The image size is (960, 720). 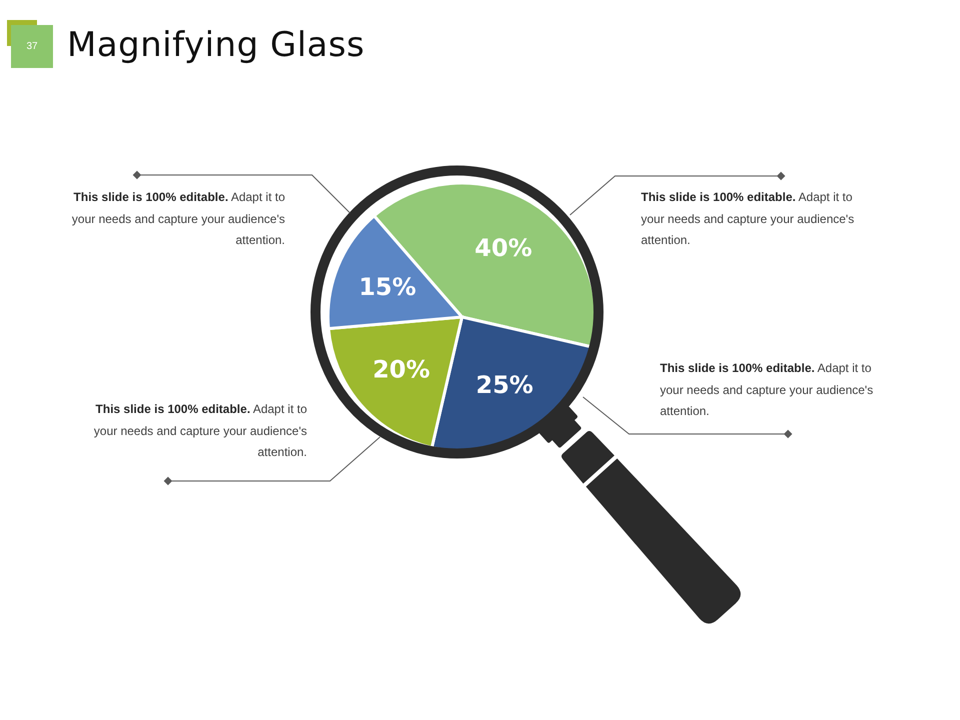 I want to click on data-label: 25%, so click(x=505, y=385).